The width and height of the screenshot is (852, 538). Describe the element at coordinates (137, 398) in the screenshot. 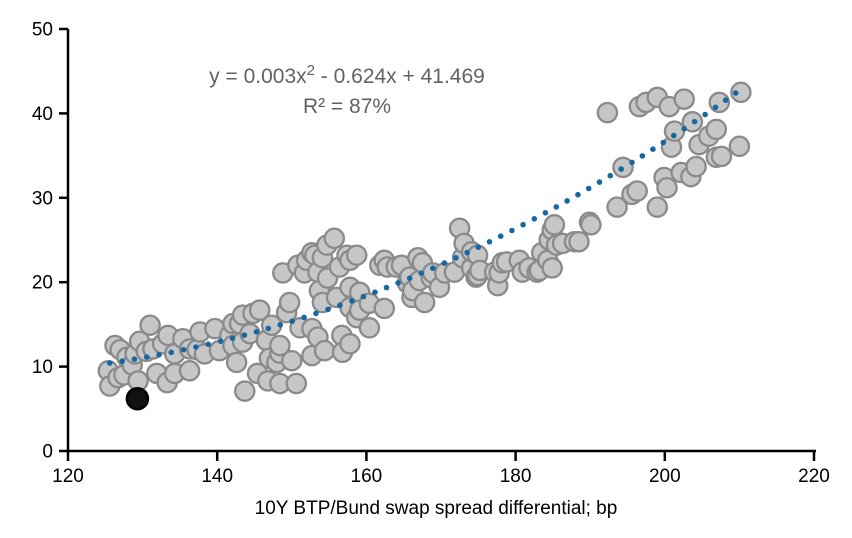

I see `highlighted-point` at that location.